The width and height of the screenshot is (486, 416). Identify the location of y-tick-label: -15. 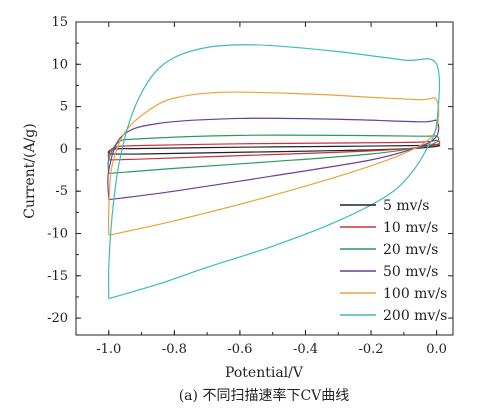
(57, 276).